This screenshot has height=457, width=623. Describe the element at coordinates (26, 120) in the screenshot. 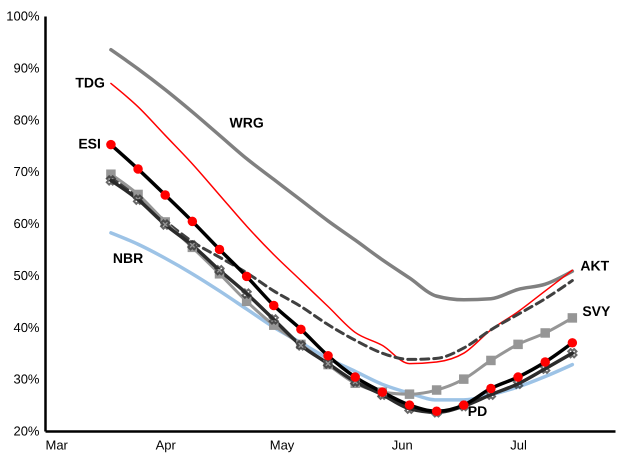

I see `y-tick-label: 80%` at that location.